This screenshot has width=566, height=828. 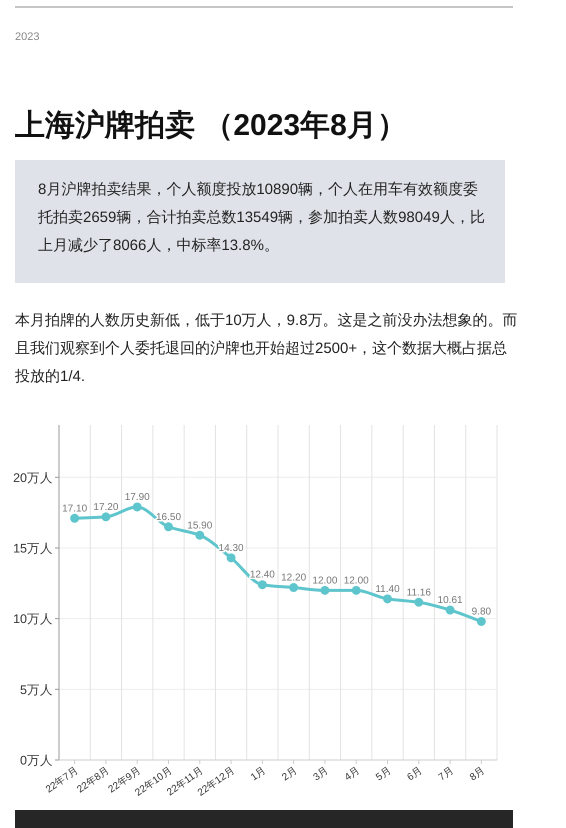 I want to click on text: 本月拍牌的人数历史新低，低于10万人，9.8万。这是之前没办法想象的。而且我们观察到个人委托退回的沪牌也开始超过2500+，这个数据大概占据总投放的1/4., so click(x=266, y=348).